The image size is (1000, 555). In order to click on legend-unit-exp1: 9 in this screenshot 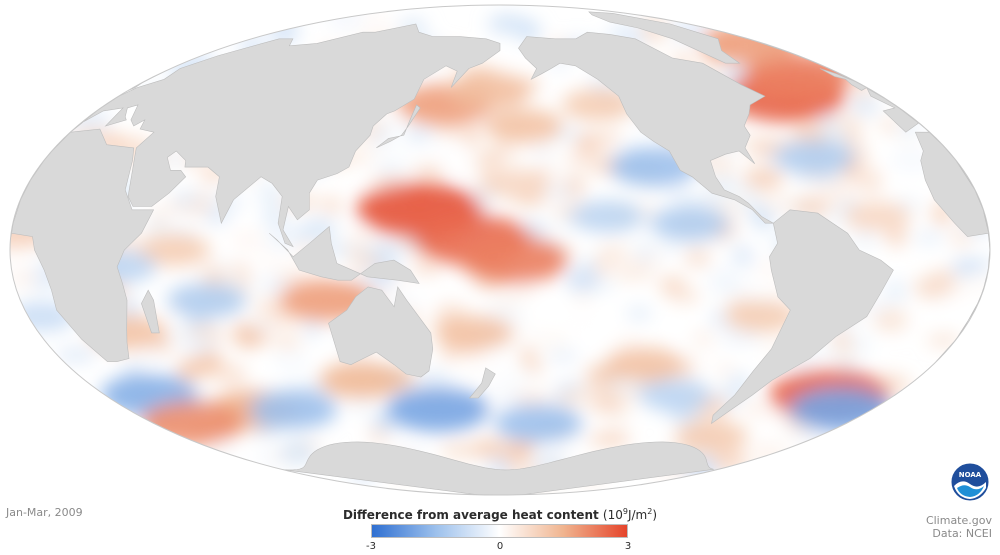, I will do `click(625, 511)`.